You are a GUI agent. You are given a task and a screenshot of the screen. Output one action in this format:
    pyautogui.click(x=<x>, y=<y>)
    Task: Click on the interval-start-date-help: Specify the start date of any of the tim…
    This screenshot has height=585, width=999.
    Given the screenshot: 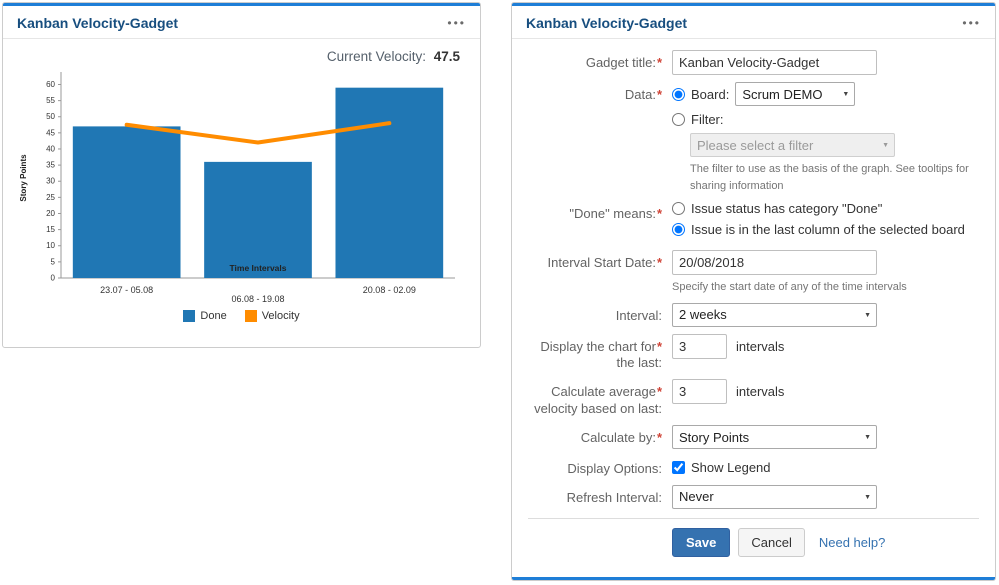 What is the action you would take?
    pyautogui.click(x=789, y=287)
    